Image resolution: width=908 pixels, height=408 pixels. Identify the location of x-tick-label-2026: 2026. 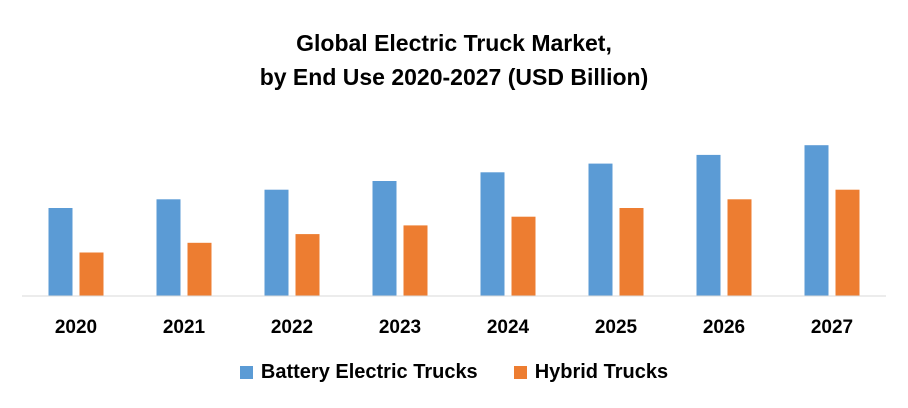
(724, 327).